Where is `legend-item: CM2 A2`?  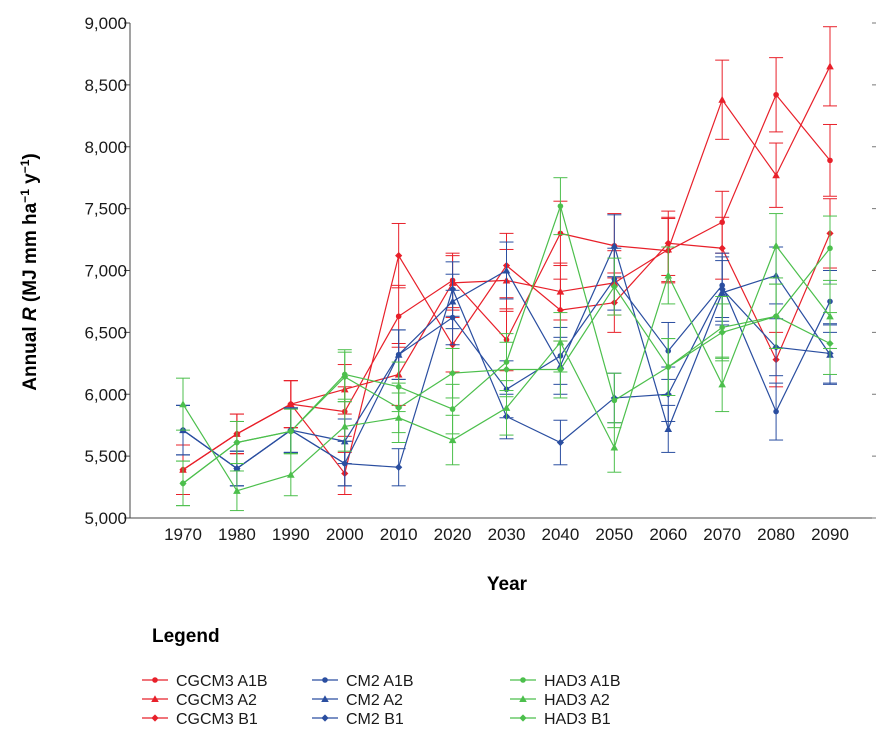
legend-item: CM2 A2 is located at coordinates (357, 700).